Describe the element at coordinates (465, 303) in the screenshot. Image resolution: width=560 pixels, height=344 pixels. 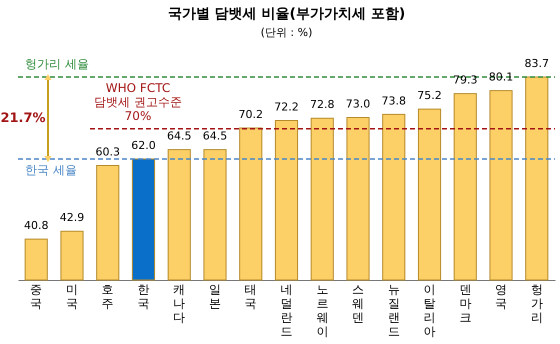
I see `x-tick-label: 덴마크` at that location.